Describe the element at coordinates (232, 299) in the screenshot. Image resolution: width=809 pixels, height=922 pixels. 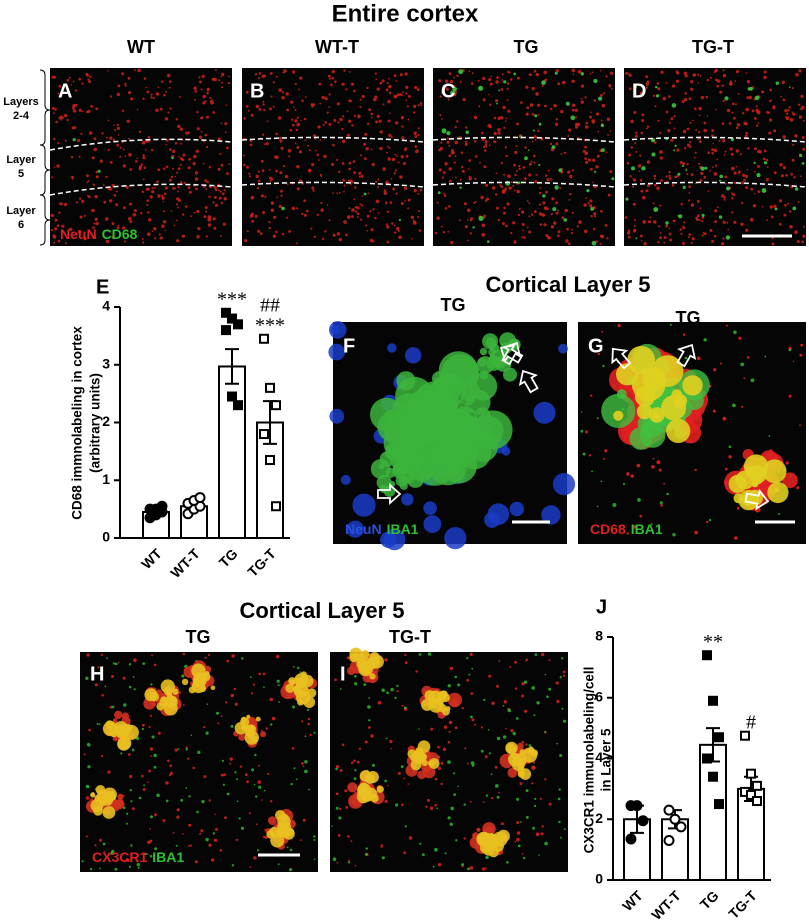
I see `significance: ***` at that location.